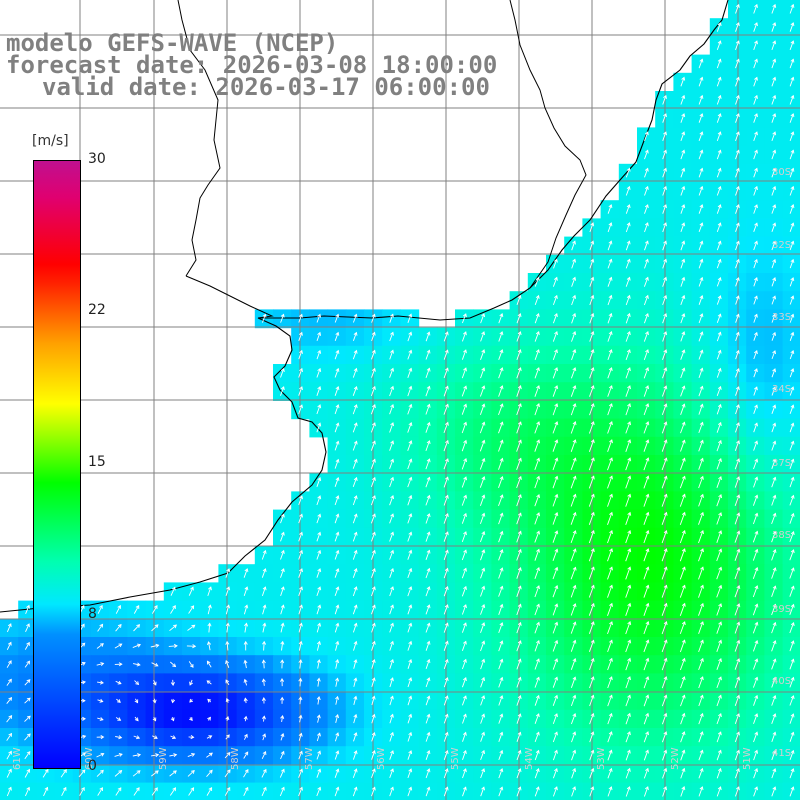  I want to click on longitude-label: 58W, so click(235, 758).